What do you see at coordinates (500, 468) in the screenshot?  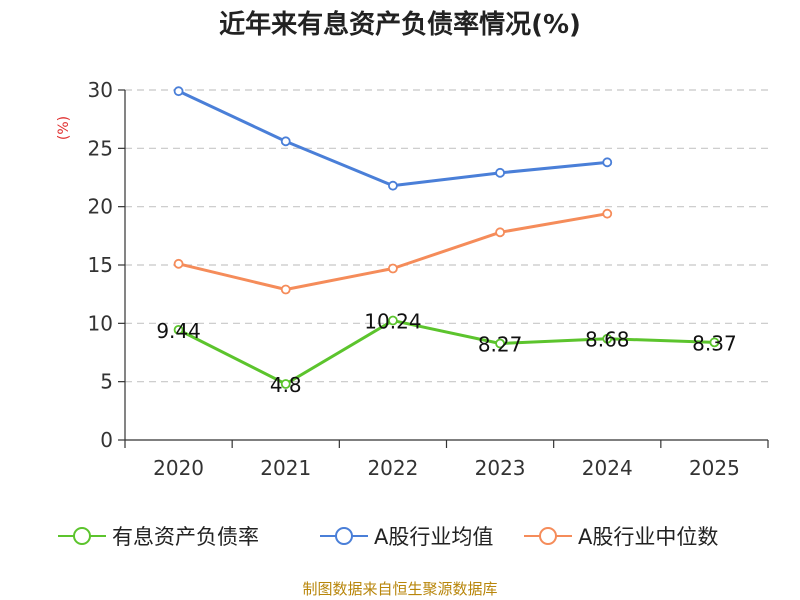 I see `x-tick-label: 2023` at bounding box center [500, 468].